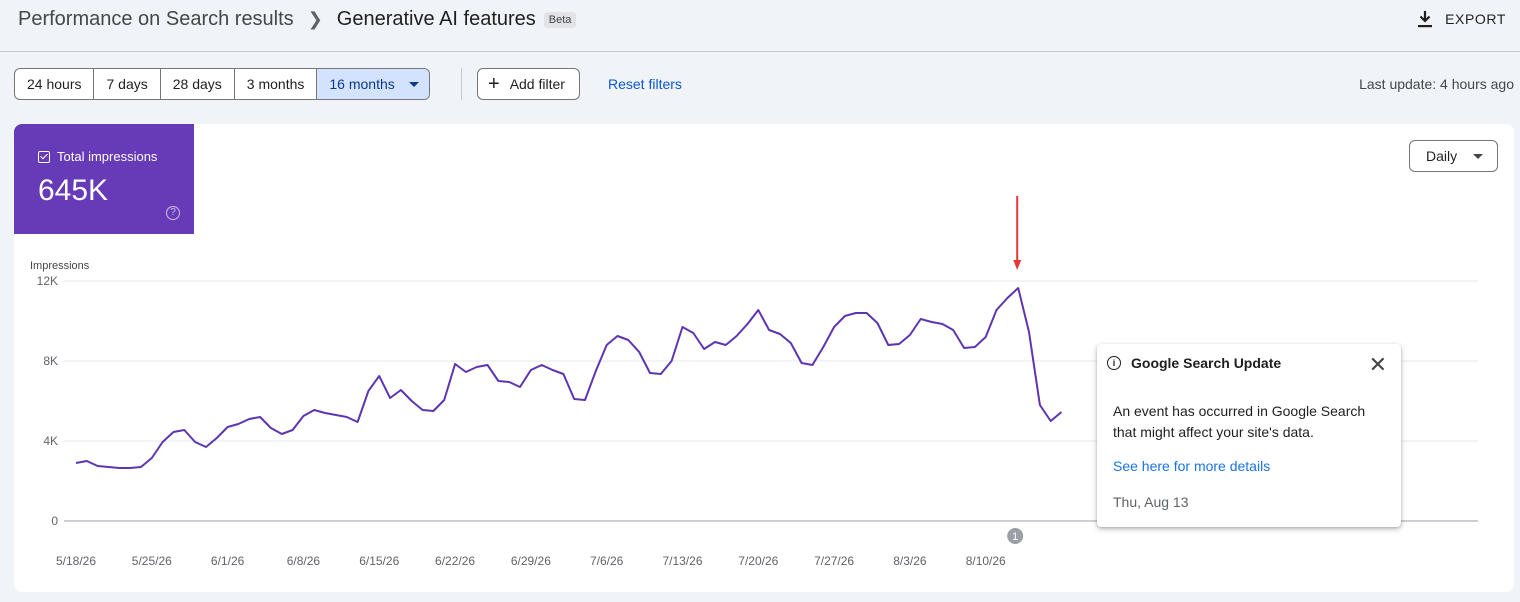 The width and height of the screenshot is (1520, 602). What do you see at coordinates (436, 19) in the screenshot?
I see `page-title: Generative AI features` at bounding box center [436, 19].